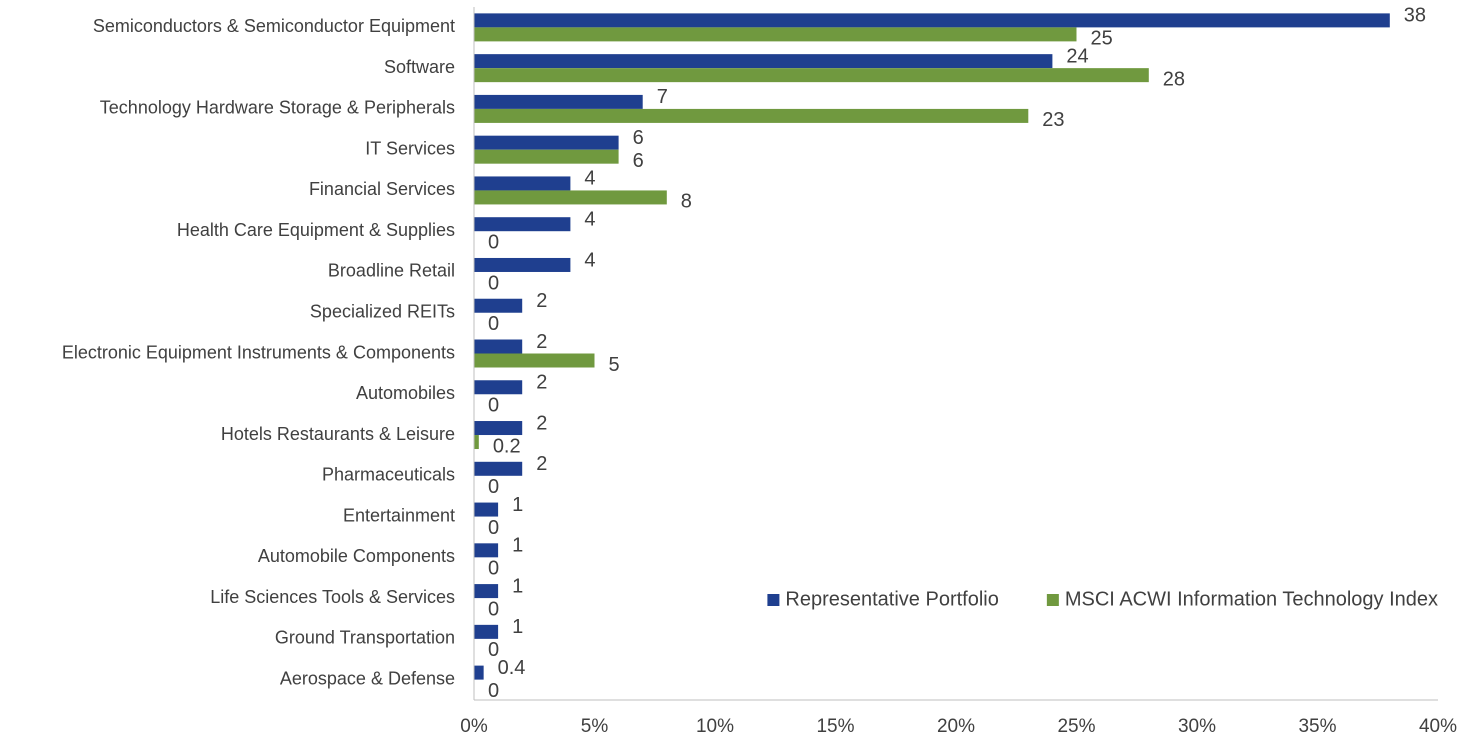 The height and width of the screenshot is (740, 1476). I want to click on y-tick-label: Software, so click(419, 67).